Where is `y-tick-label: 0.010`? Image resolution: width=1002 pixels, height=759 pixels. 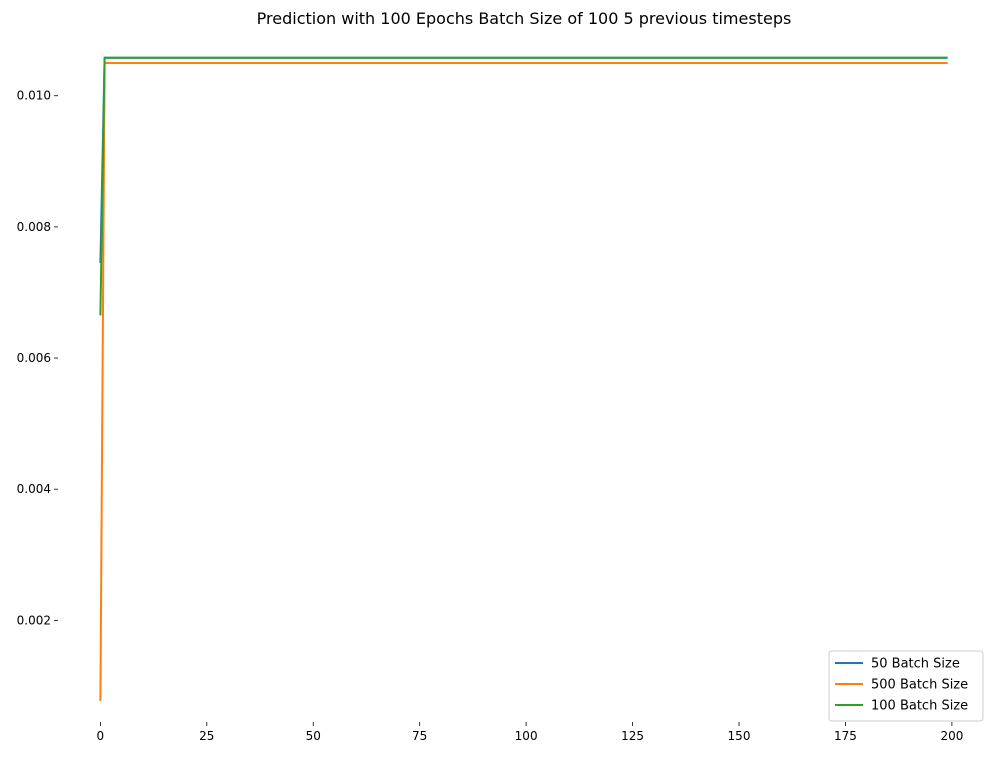 y-tick-label: 0.010 is located at coordinates (34, 96).